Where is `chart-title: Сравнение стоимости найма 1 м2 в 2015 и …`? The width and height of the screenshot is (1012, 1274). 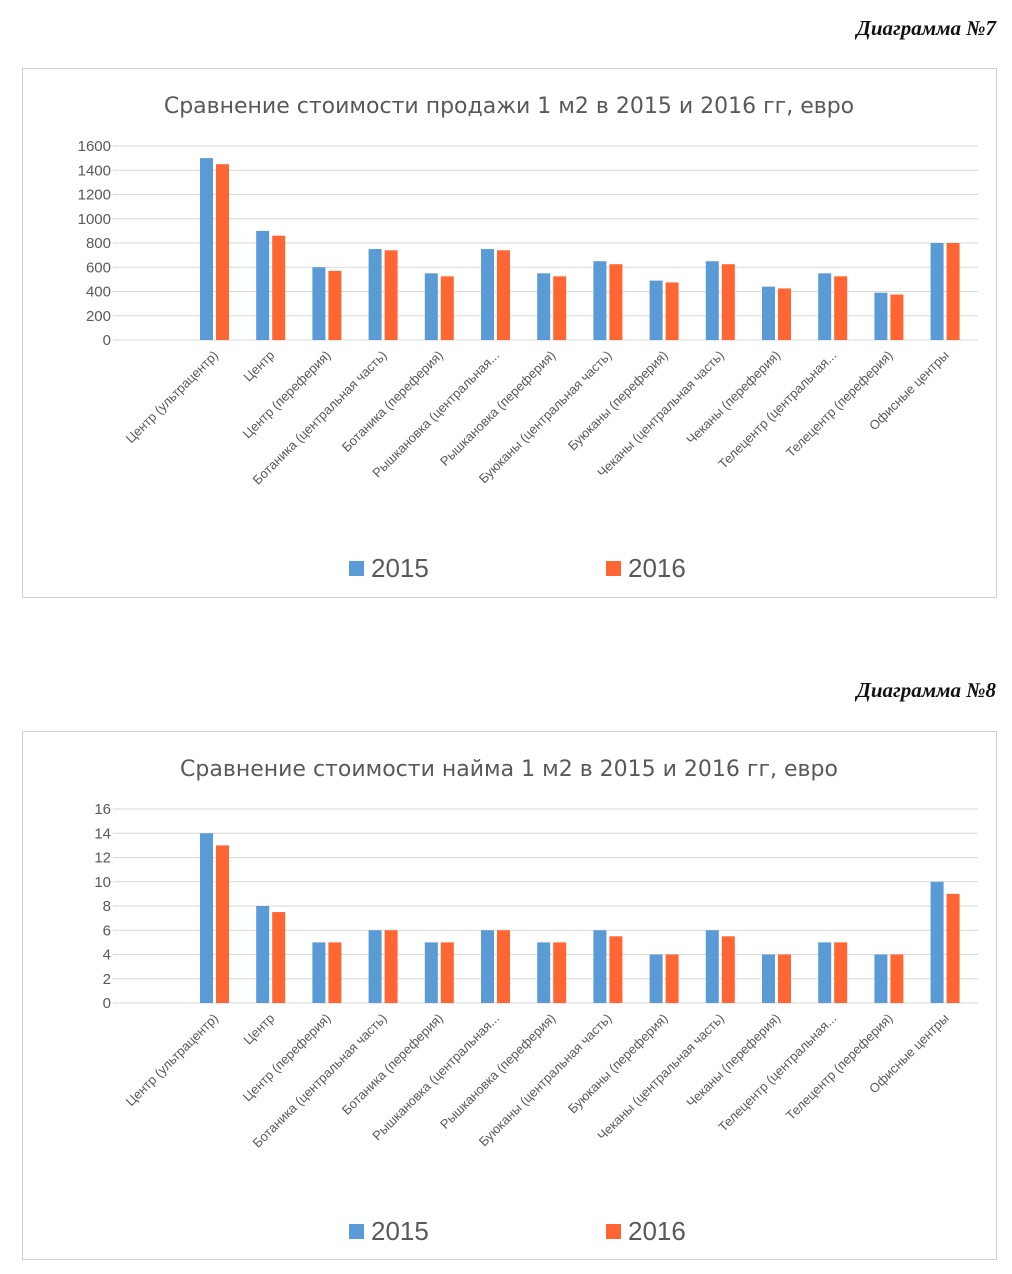 chart-title: Сравнение стоимости найма 1 м2 в 2015 и … is located at coordinates (509, 769).